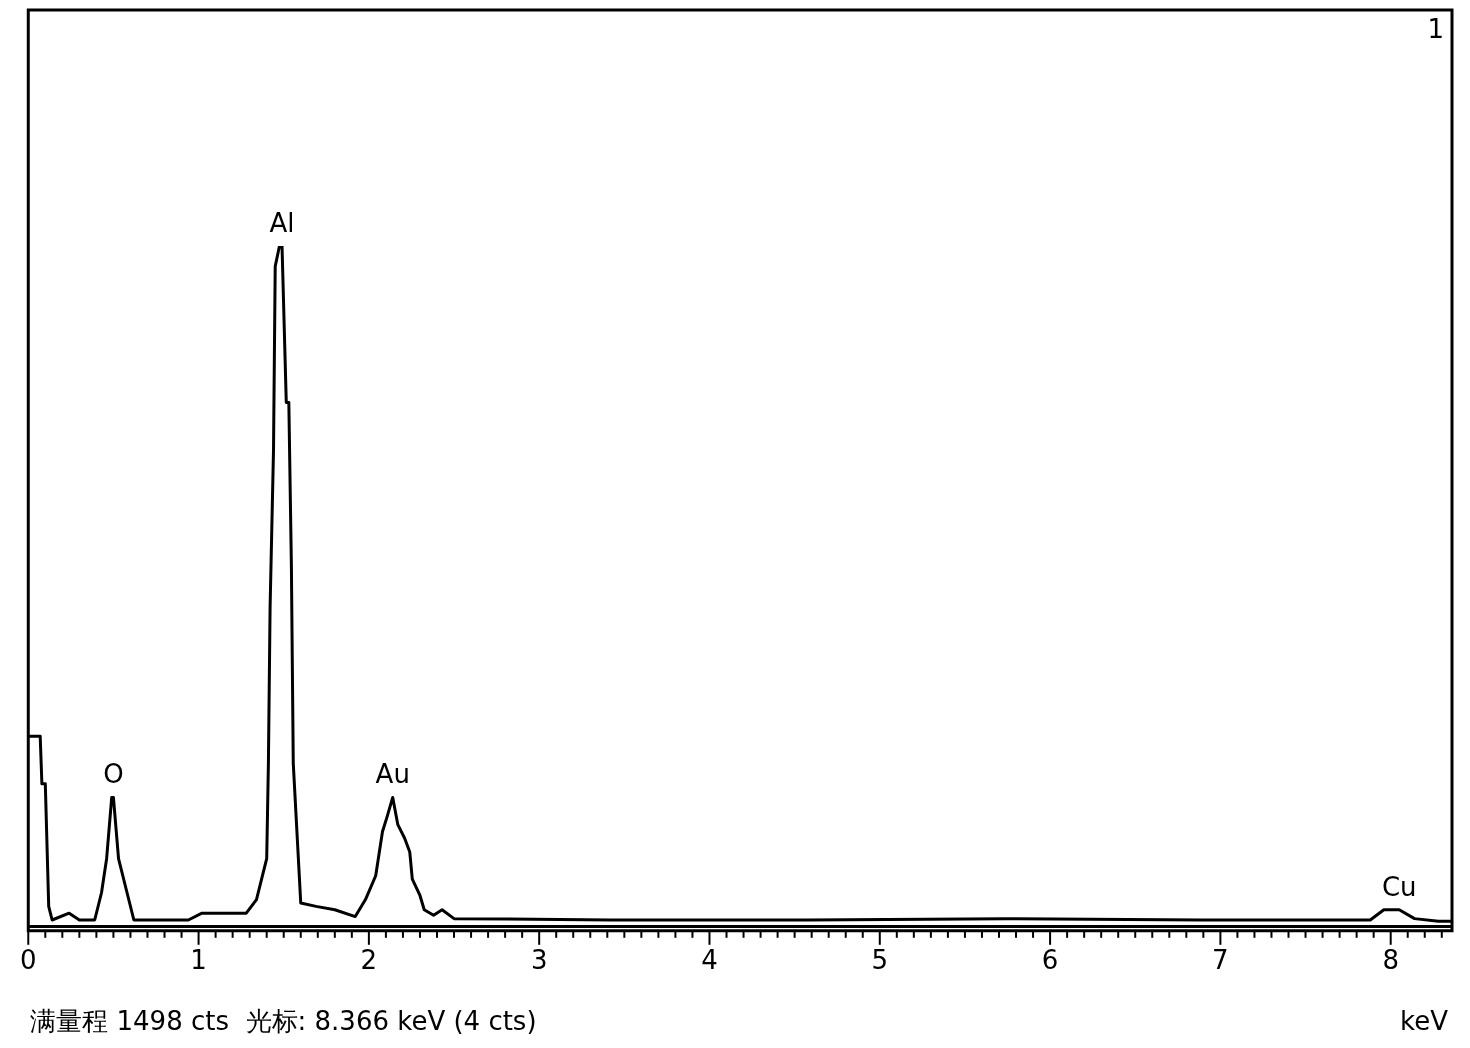 The width and height of the screenshot is (1470, 1048). I want to click on x-tick-label: 5, so click(880, 960).